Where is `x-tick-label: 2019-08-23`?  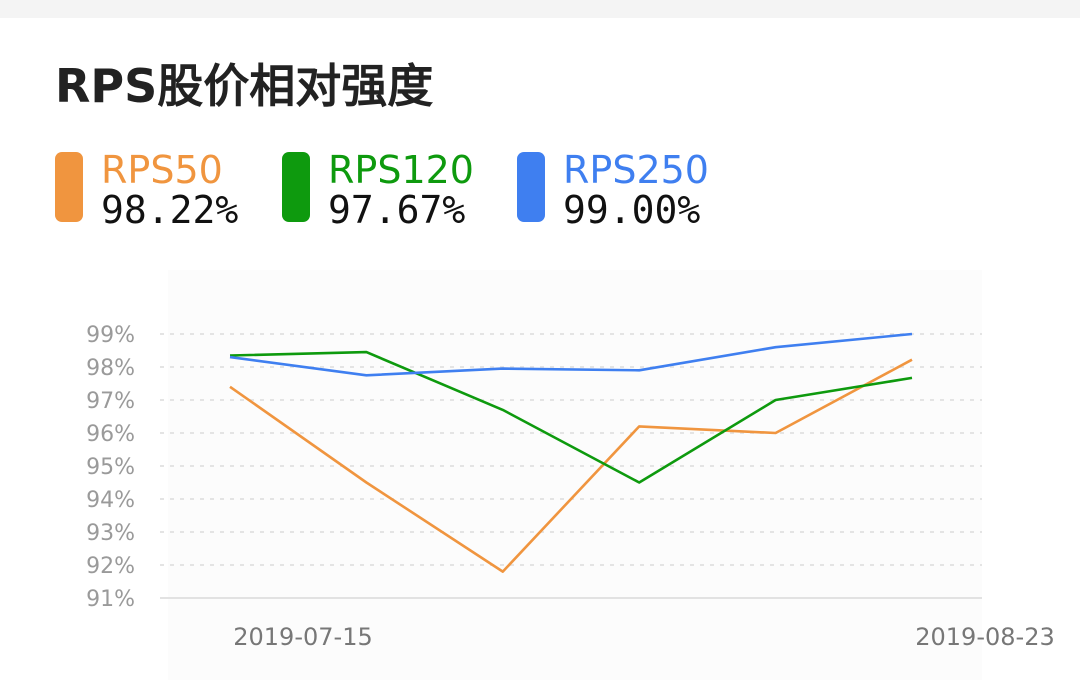 x-tick-label: 2019-08-23 is located at coordinates (984, 637).